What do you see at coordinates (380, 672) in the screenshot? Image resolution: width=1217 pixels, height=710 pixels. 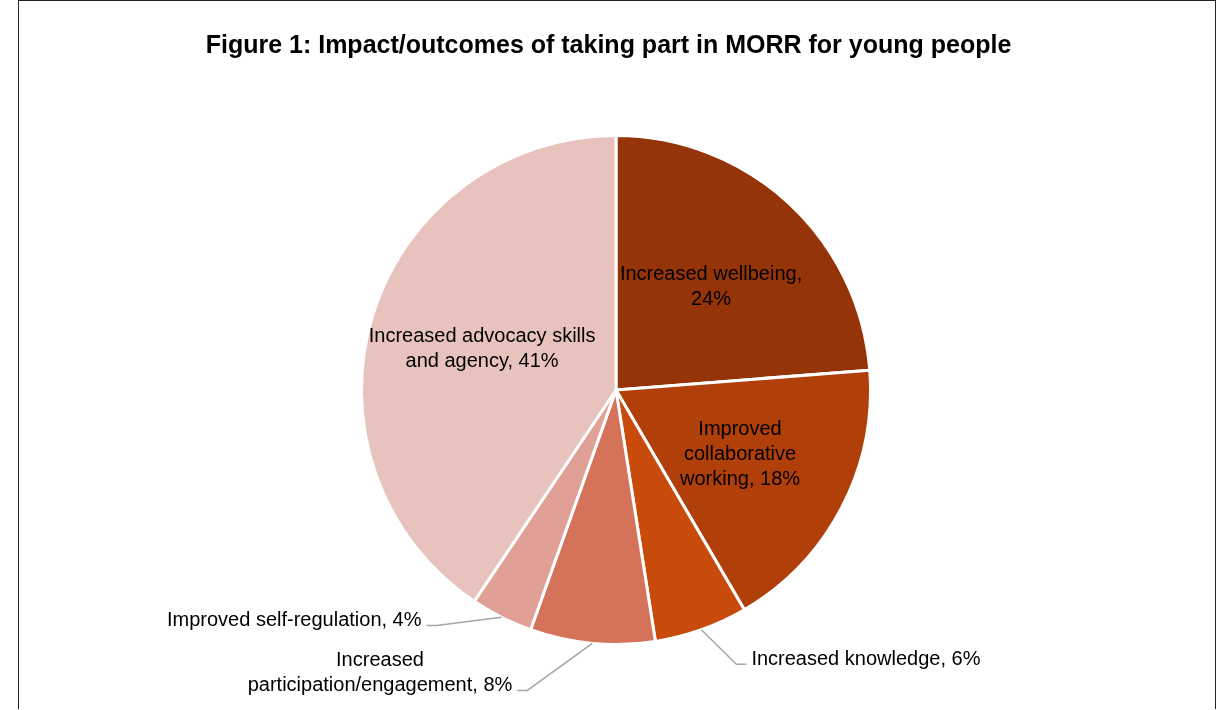 I see `data-label: Increased participation/engagement, 8%` at bounding box center [380, 672].